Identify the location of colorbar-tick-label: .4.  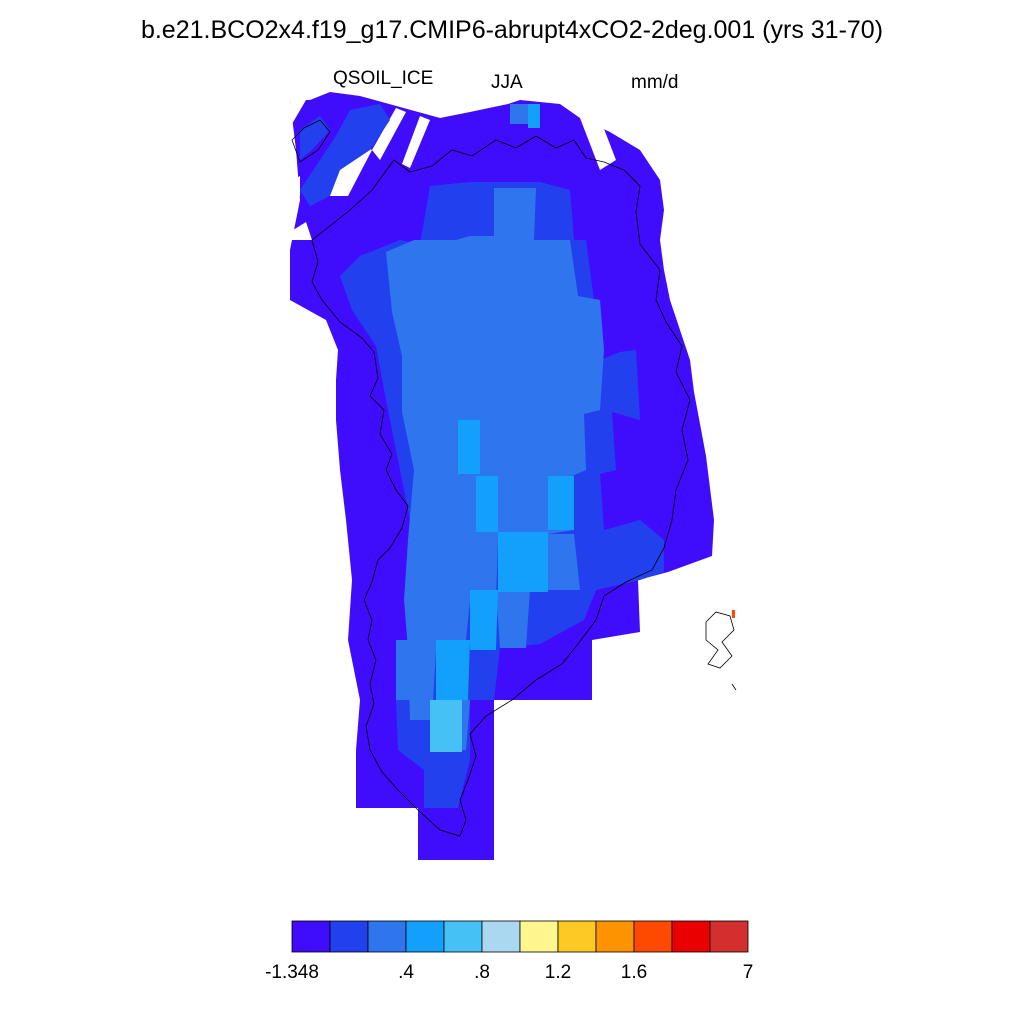
(406, 972).